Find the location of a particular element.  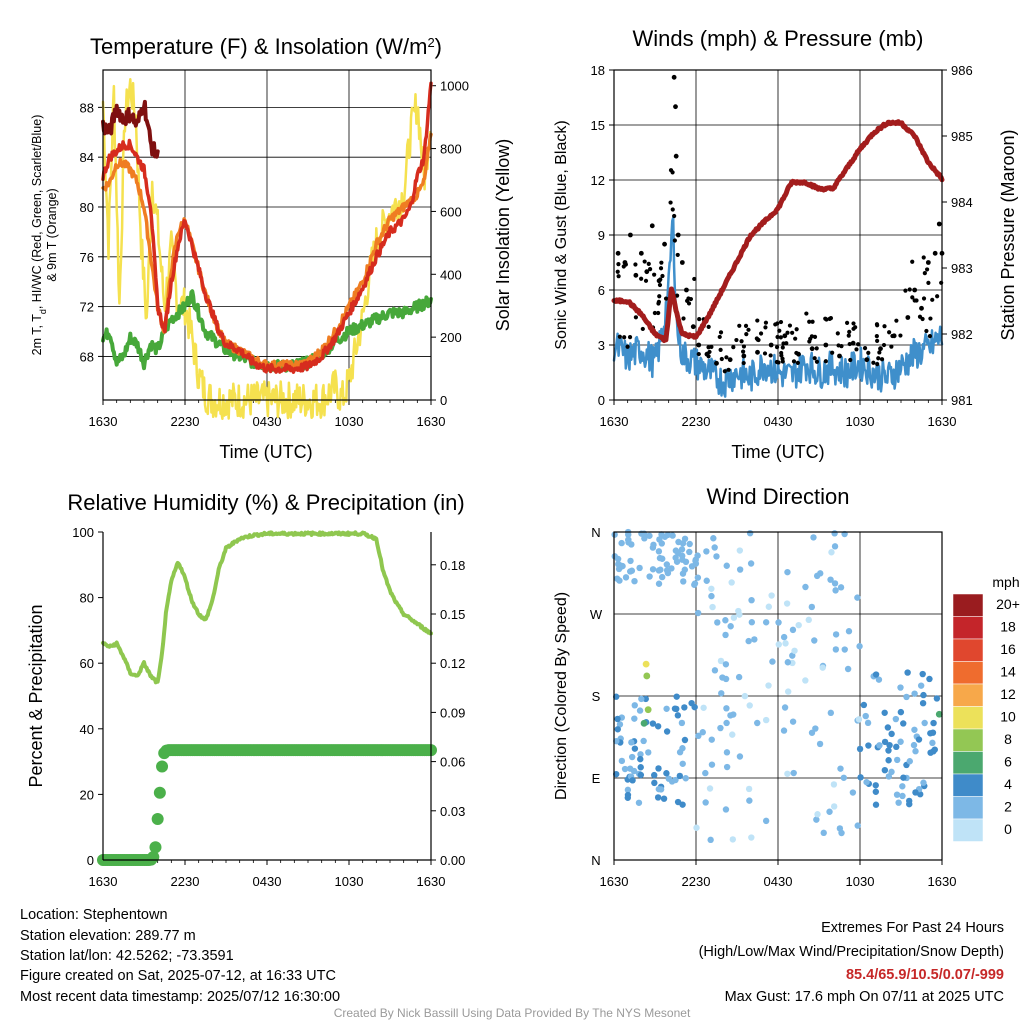

dir-x-tick-label: 1630 is located at coordinates (614, 881).